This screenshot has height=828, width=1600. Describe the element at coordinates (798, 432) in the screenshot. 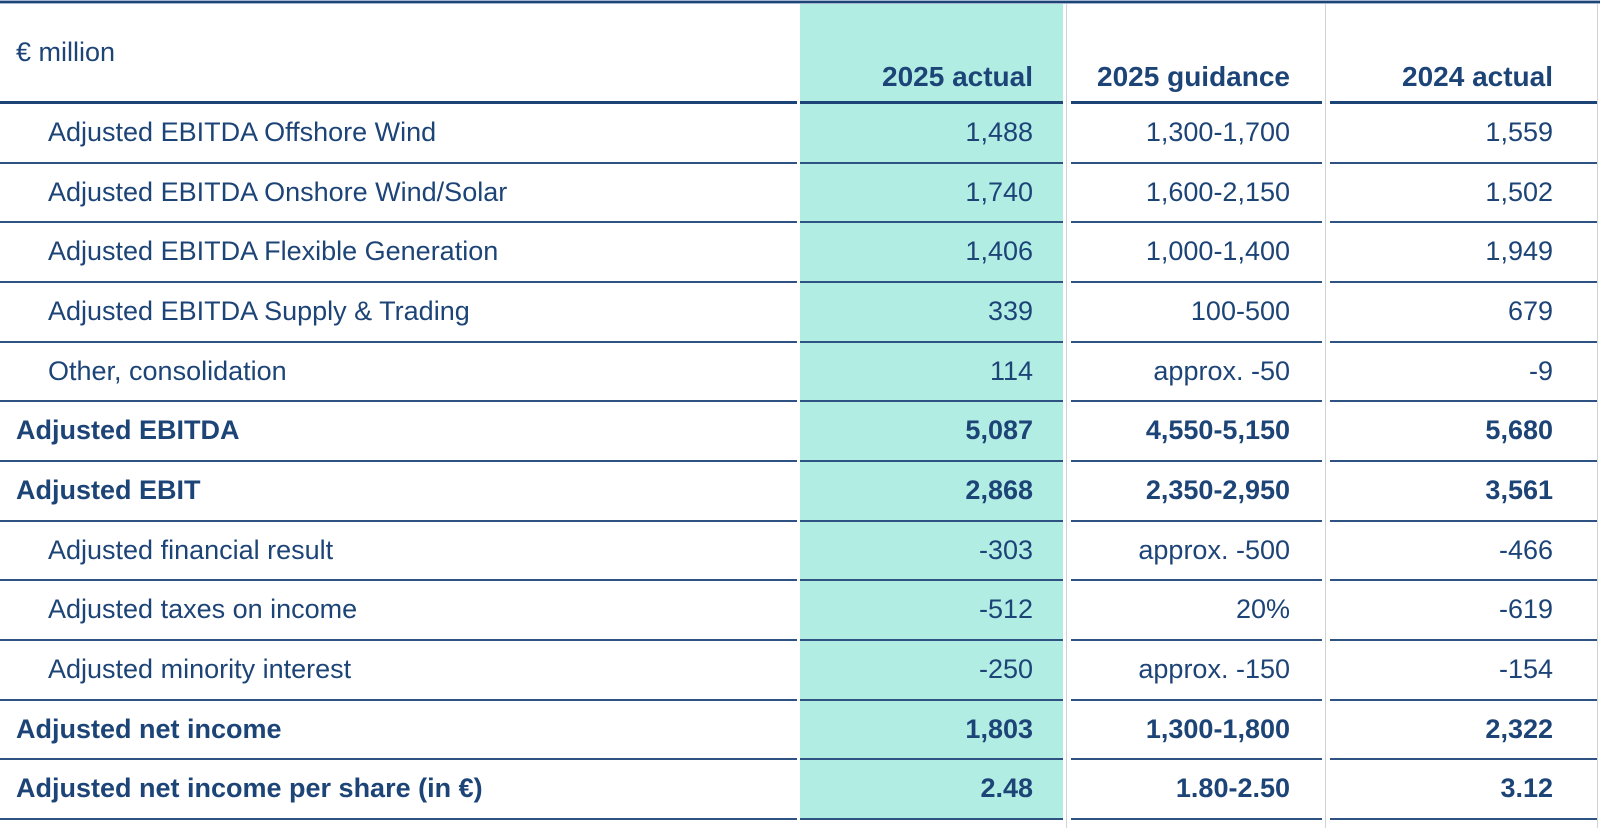

I see `table-row: Adjusted EBITDA 5,087 4,550-5,150 5,680` at that location.